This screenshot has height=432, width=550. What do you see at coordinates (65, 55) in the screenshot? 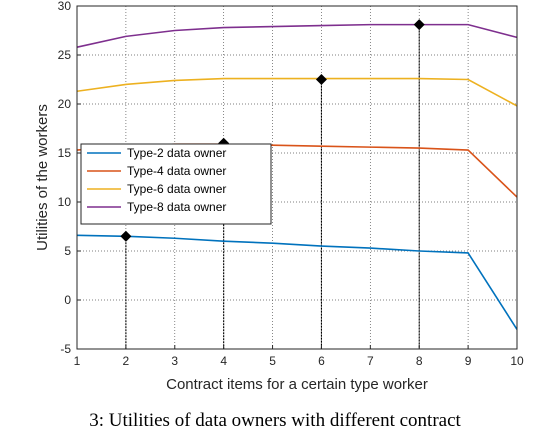
I see `y-tick-label: 25` at bounding box center [65, 55].